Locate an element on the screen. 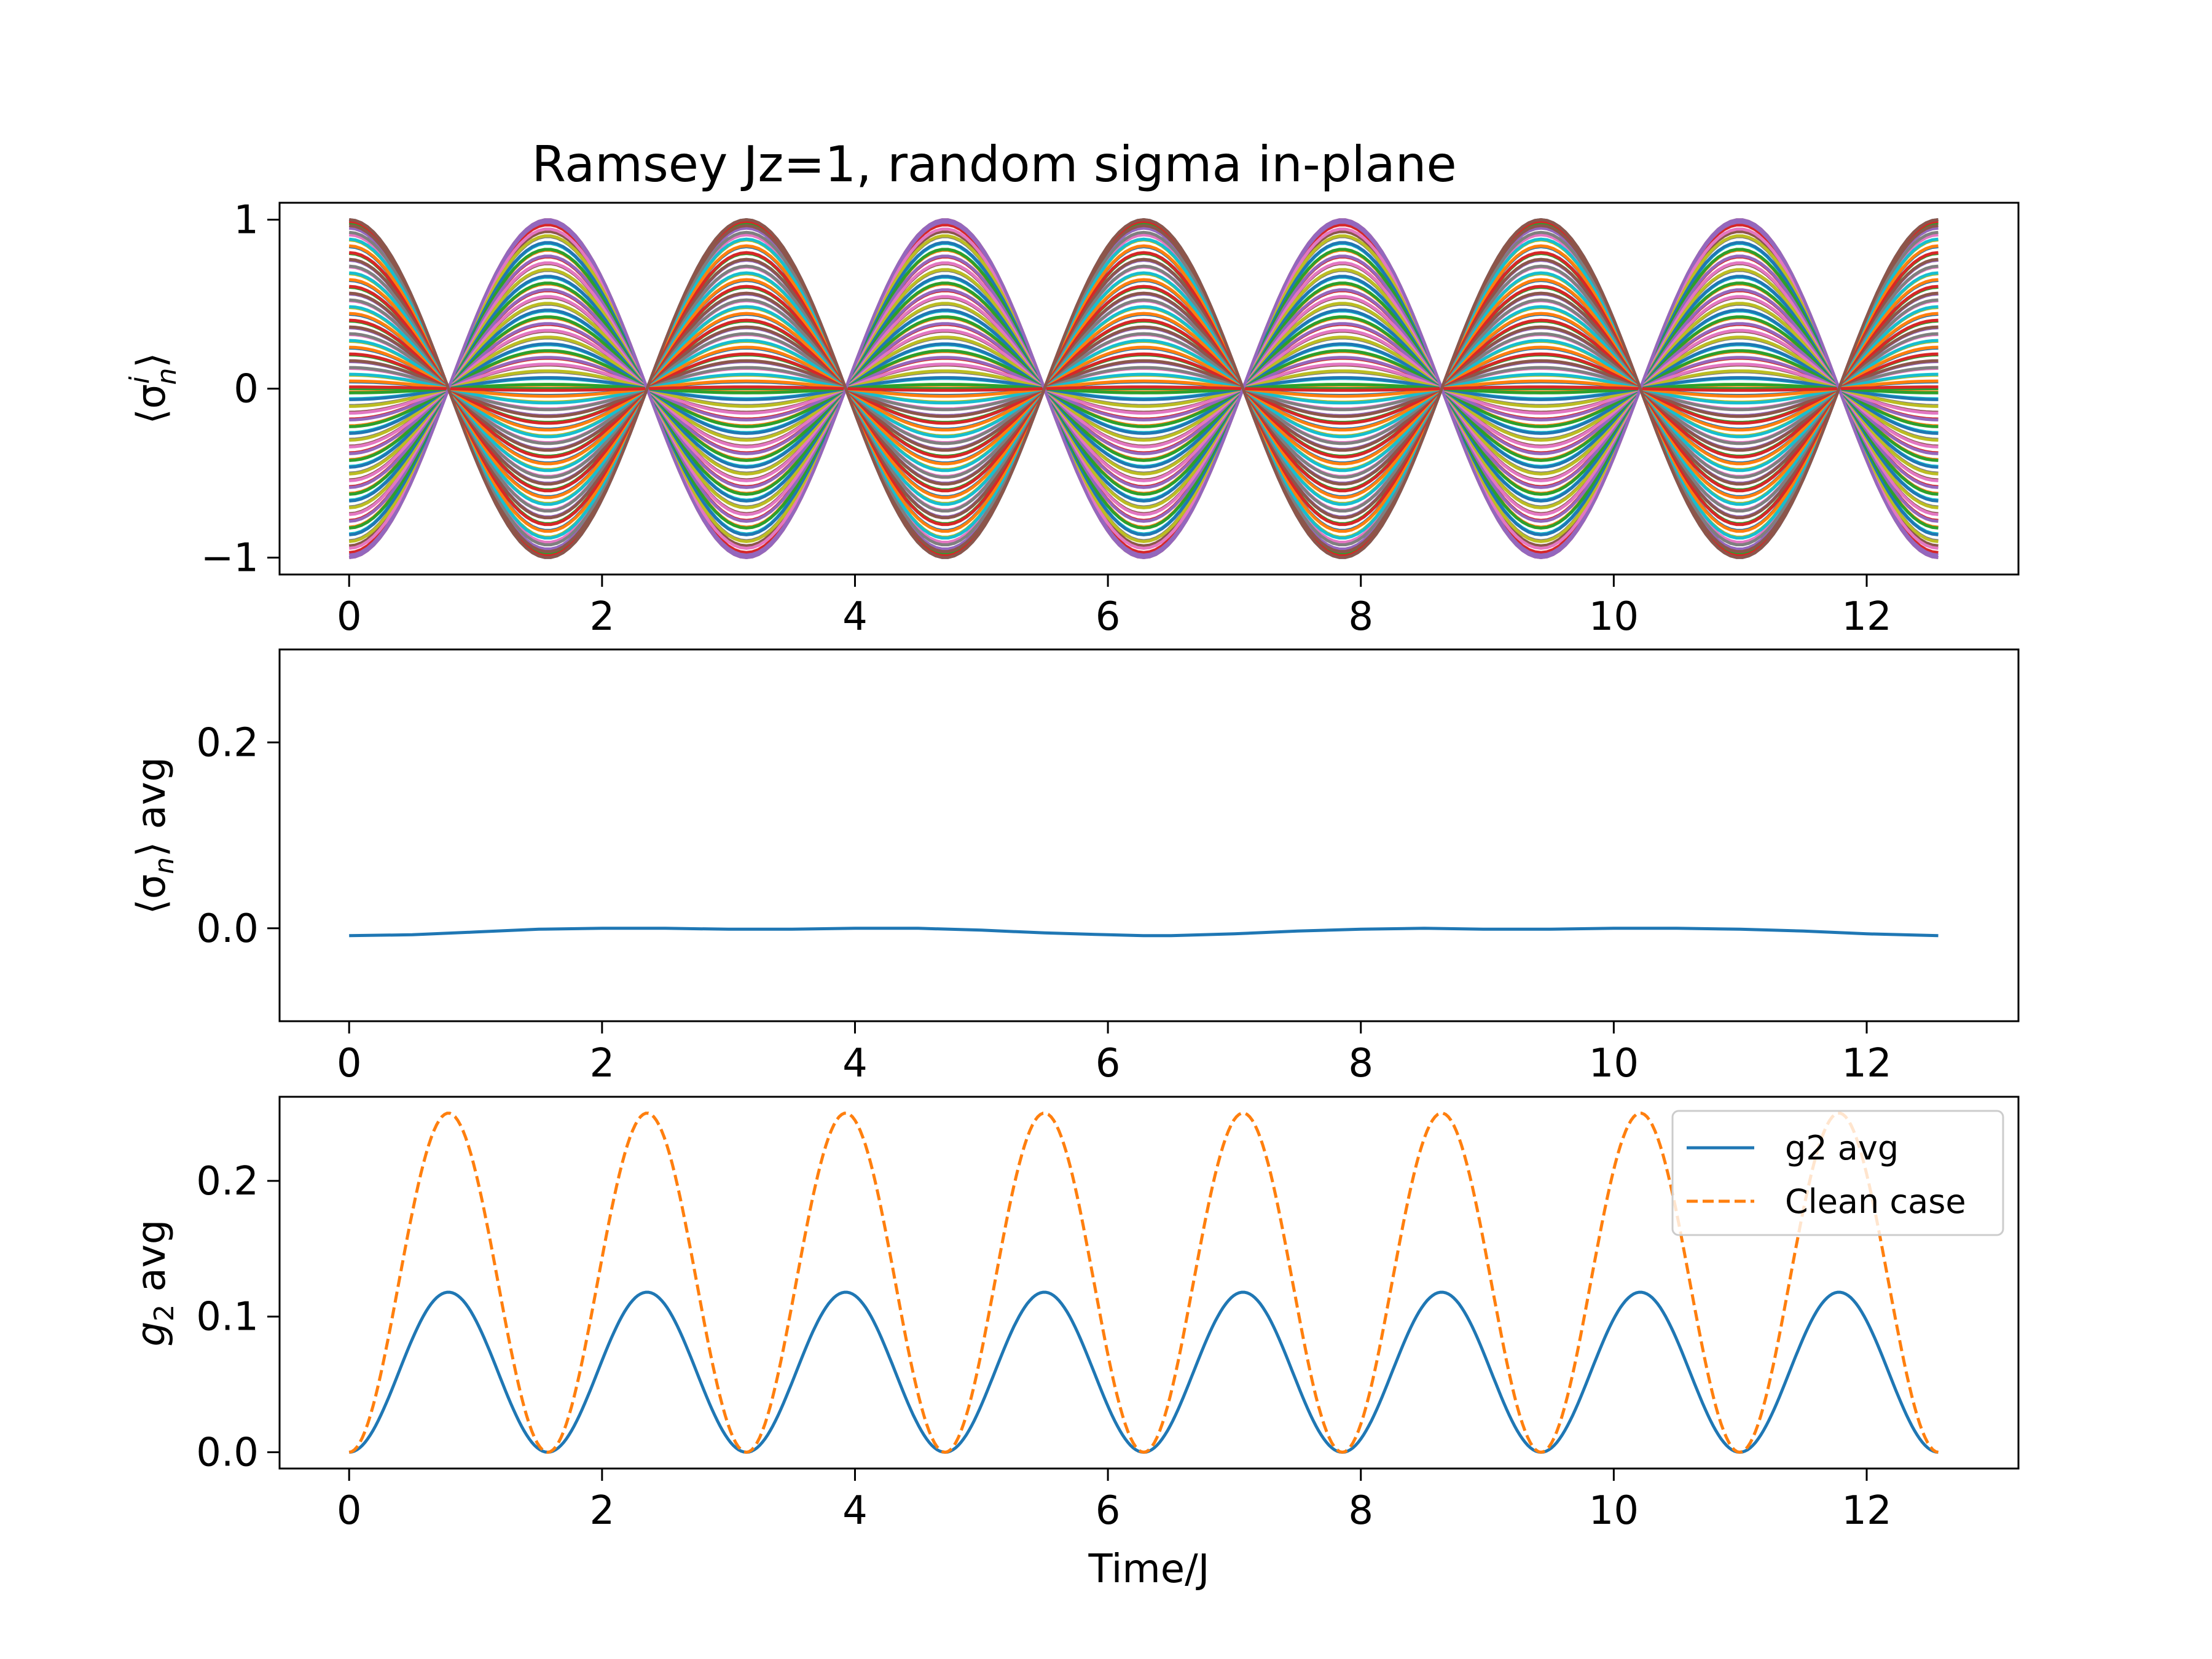 Image resolution: width=2212 pixels, height=1659 pixels. top-y-tick-label: 0 is located at coordinates (246, 389).